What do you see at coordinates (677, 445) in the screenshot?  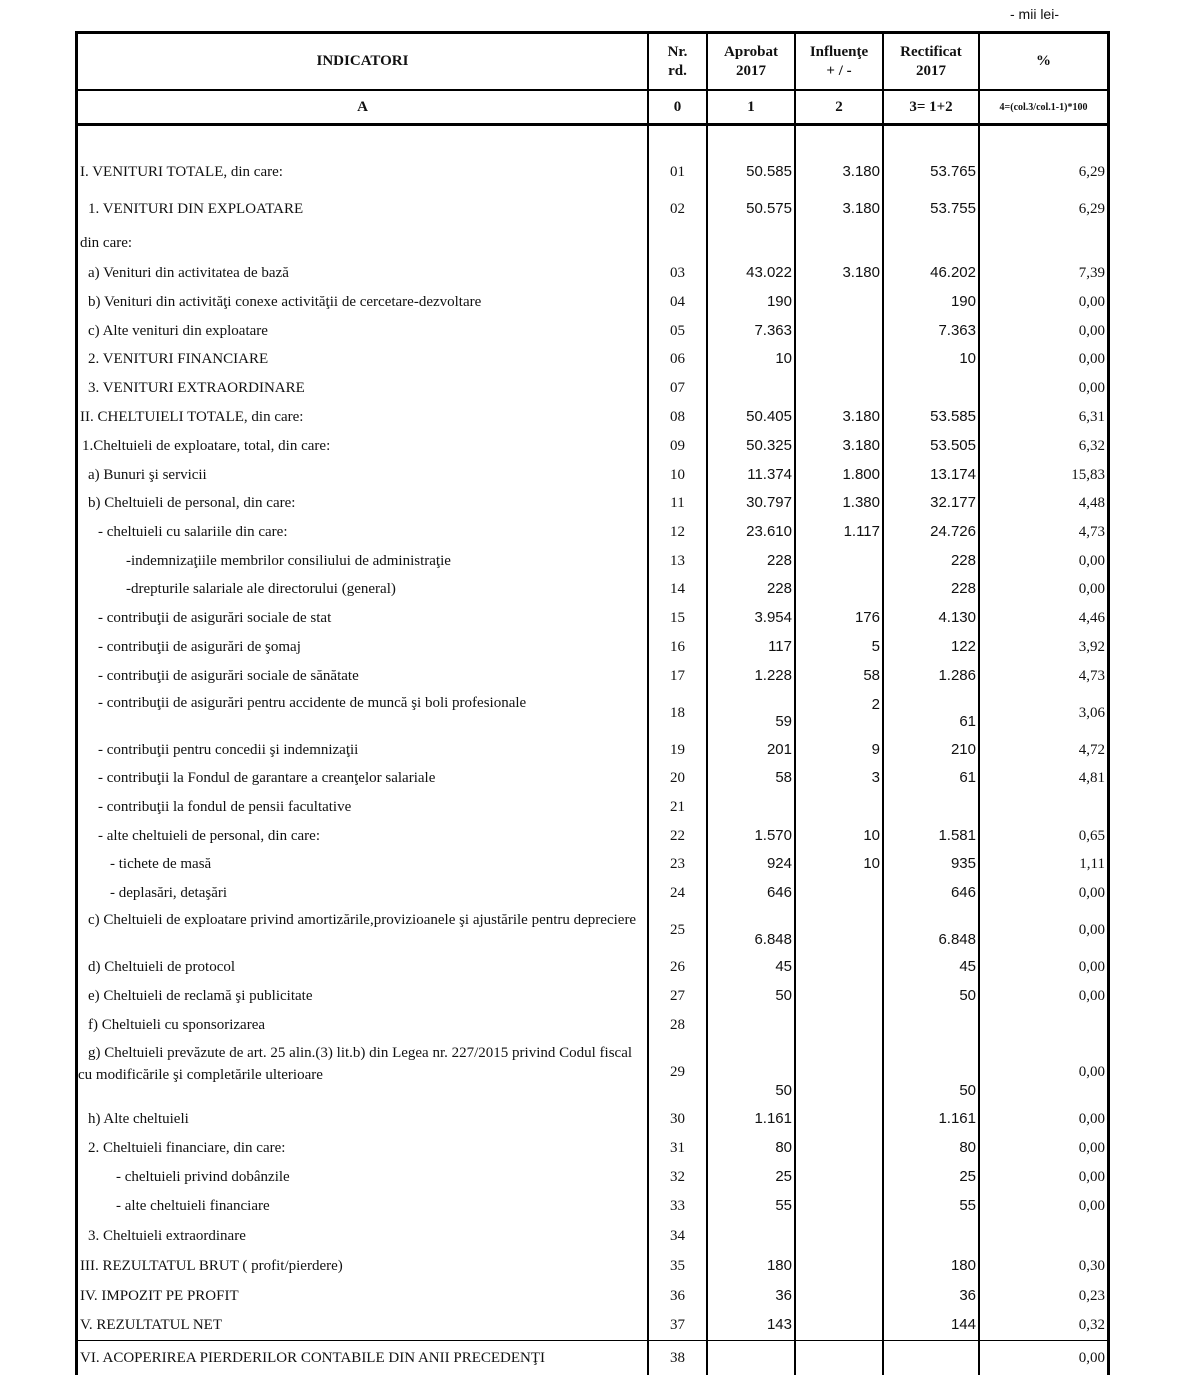 I see `row-number: 09` at bounding box center [677, 445].